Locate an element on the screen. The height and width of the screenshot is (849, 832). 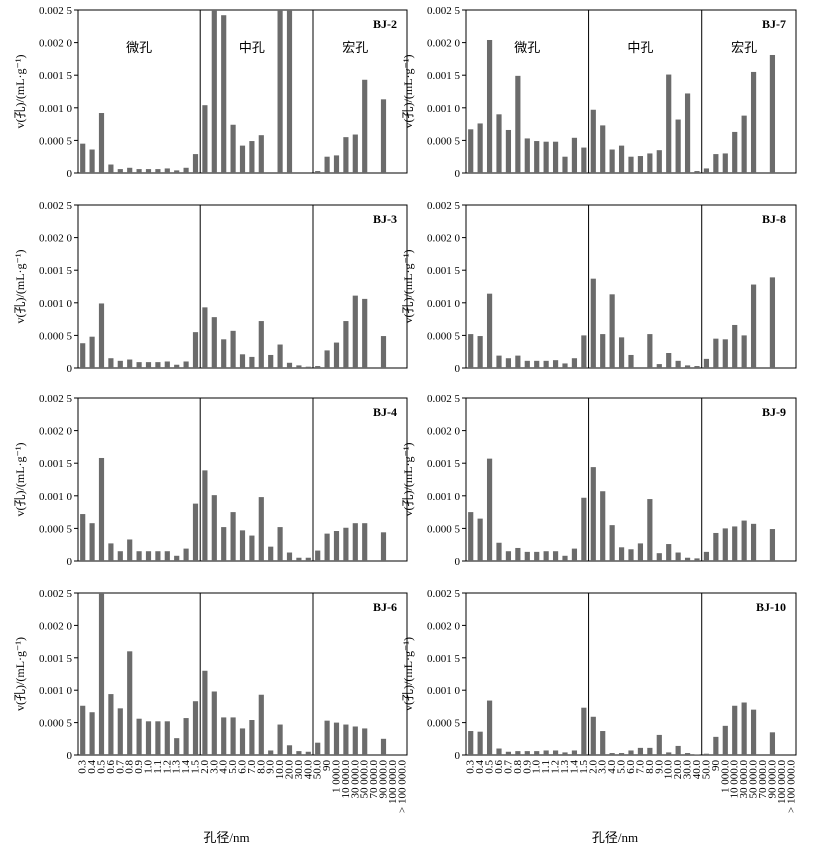
x-tick-label: 0.7 is located at coordinates (120, 767).